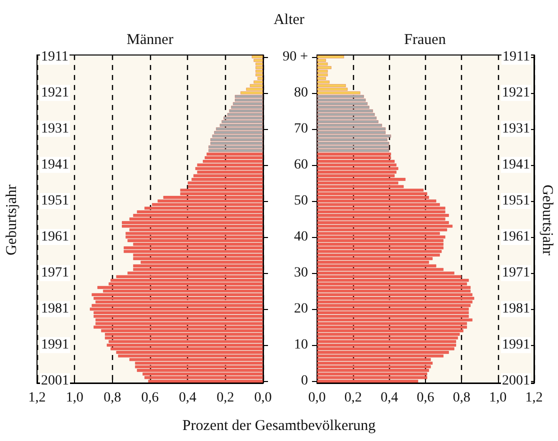  What do you see at coordinates (516, 309) in the screenshot?
I see `y2-tick-label: 1981` at bounding box center [516, 309].